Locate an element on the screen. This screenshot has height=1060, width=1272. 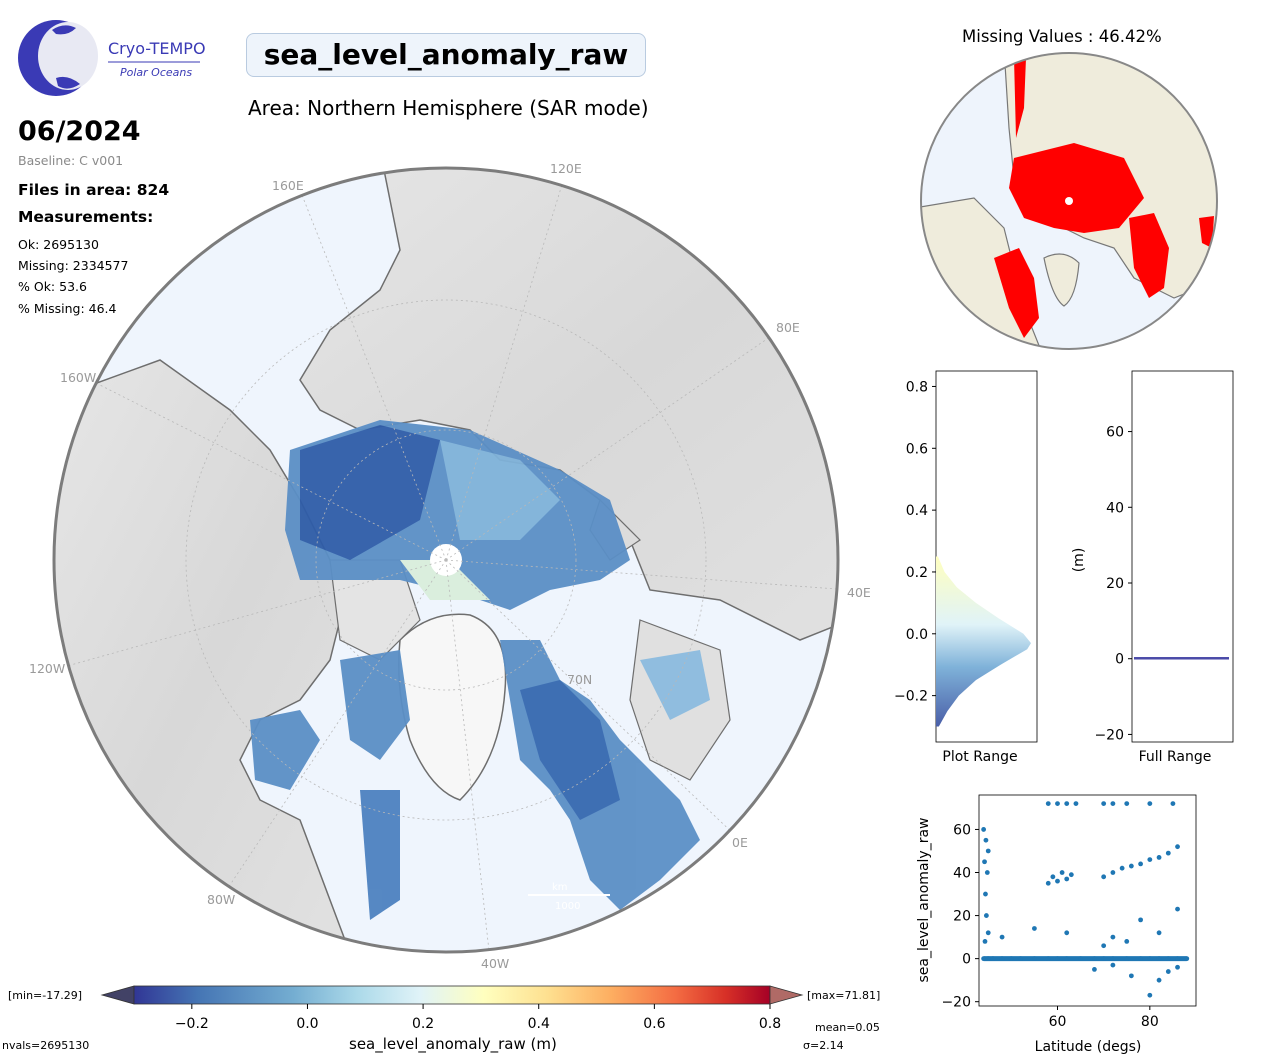
missing-values-title: Missing Values : 46.42% is located at coordinates (1062, 36).